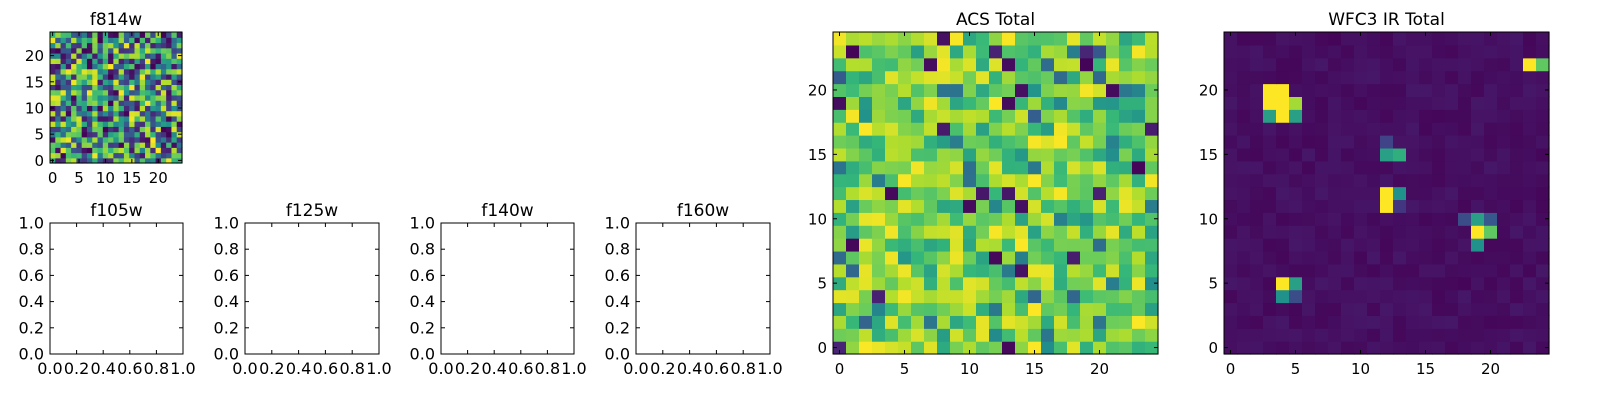 This screenshot has width=1600, height=400. What do you see at coordinates (34, 108) in the screenshot?
I see `f814w-ytick-label: 10` at bounding box center [34, 108].